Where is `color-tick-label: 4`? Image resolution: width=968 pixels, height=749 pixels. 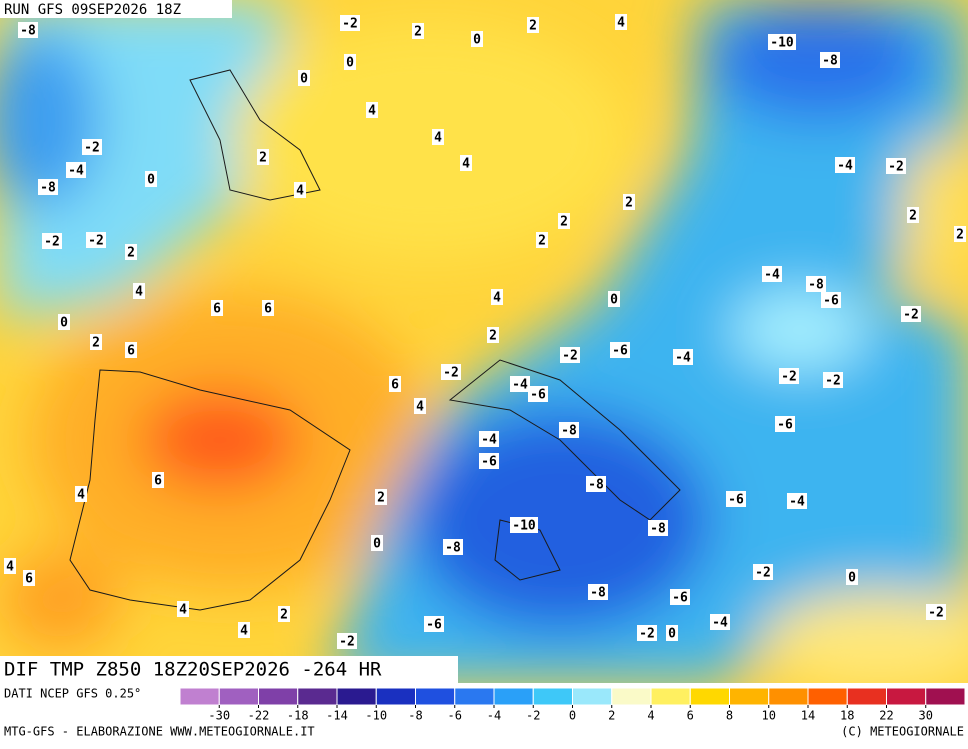 color-tick-label: 4 is located at coordinates (650, 716).